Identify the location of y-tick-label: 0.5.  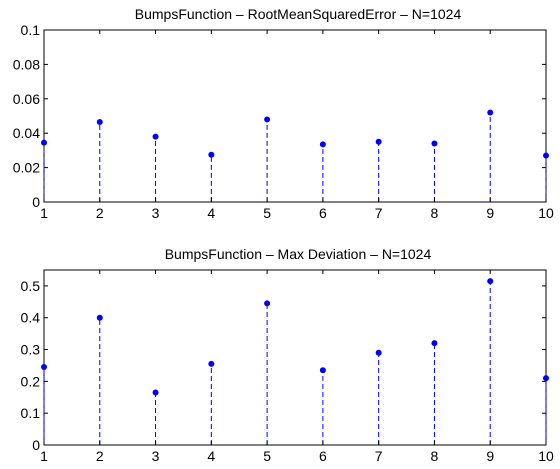
(31, 286).